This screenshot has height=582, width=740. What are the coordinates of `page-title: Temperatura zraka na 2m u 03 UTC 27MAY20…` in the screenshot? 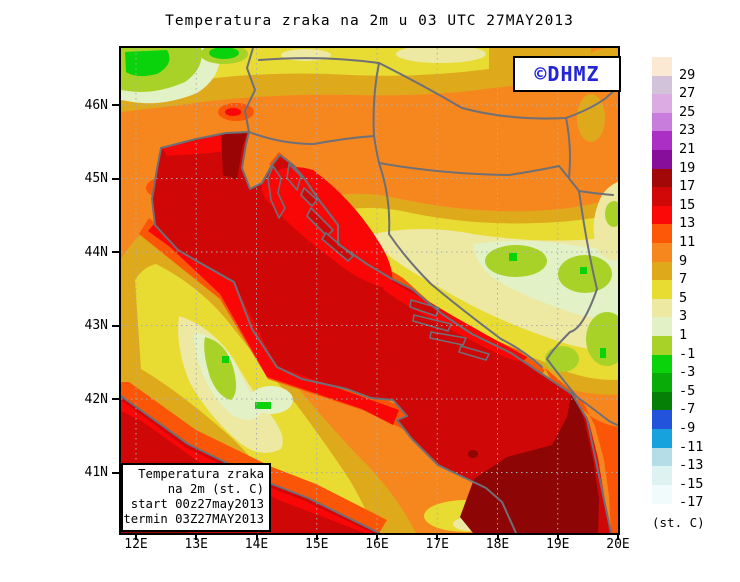 It's located at (369, 21).